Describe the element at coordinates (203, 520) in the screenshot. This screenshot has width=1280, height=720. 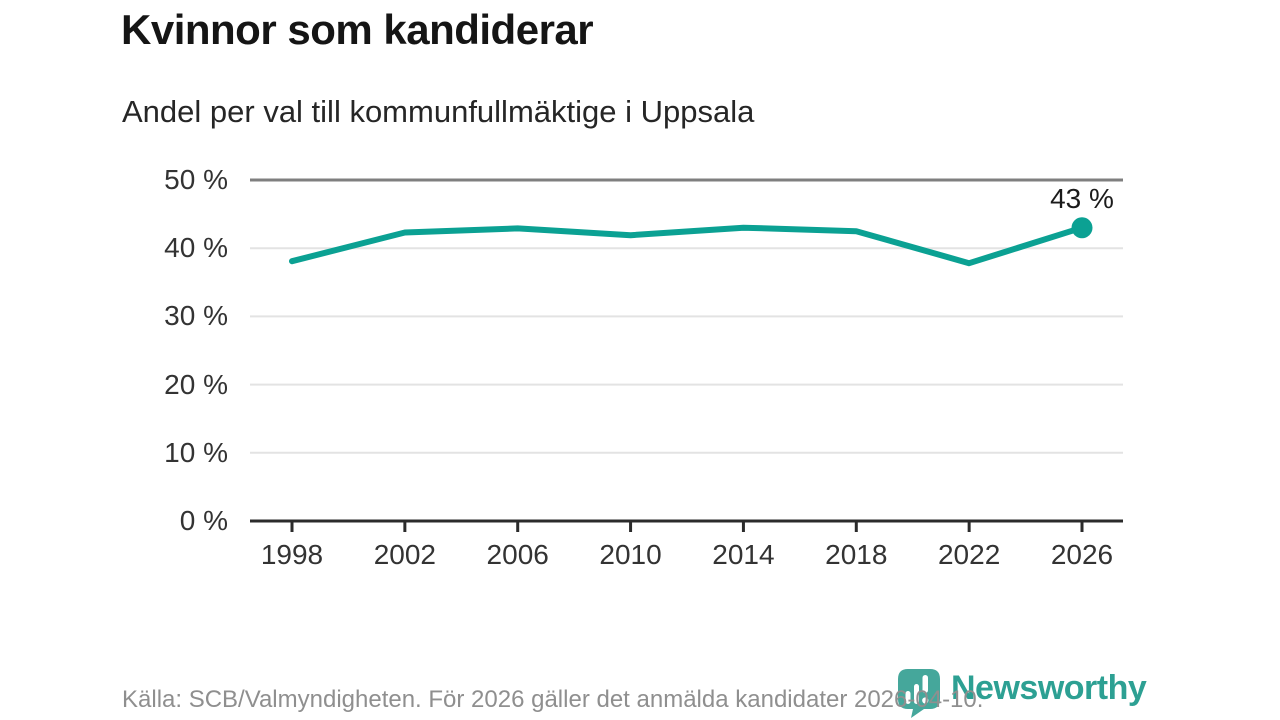
I see `y-tick-label: 0 %` at that location.